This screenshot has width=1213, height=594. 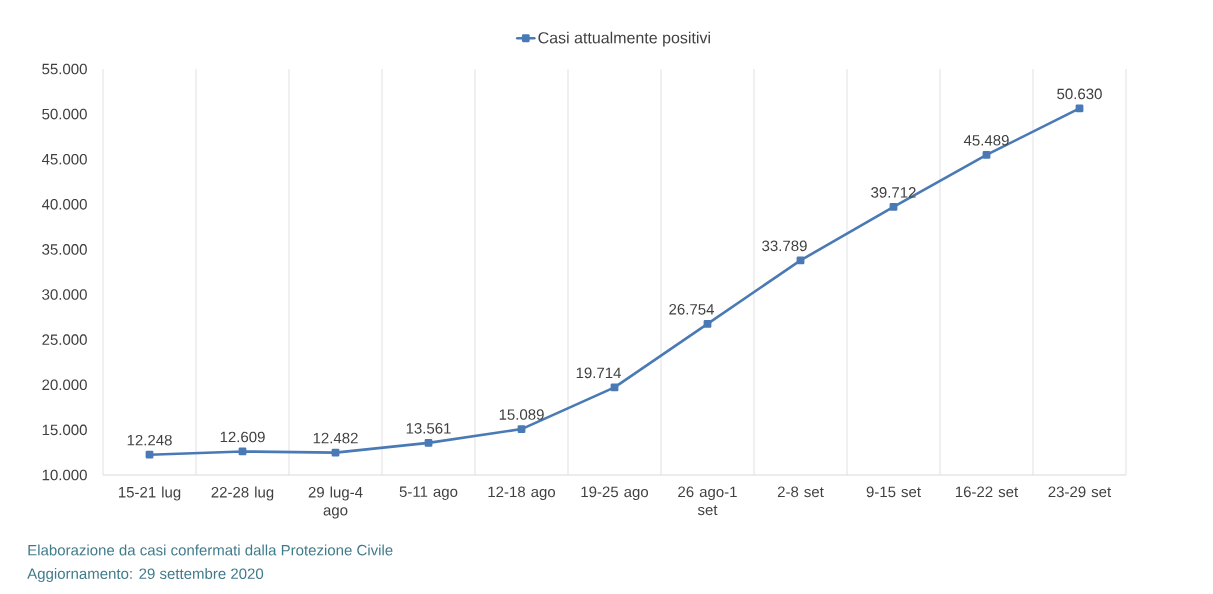 What do you see at coordinates (149, 493) in the screenshot?
I see `x-tick-label: 15-21 lug` at bounding box center [149, 493].